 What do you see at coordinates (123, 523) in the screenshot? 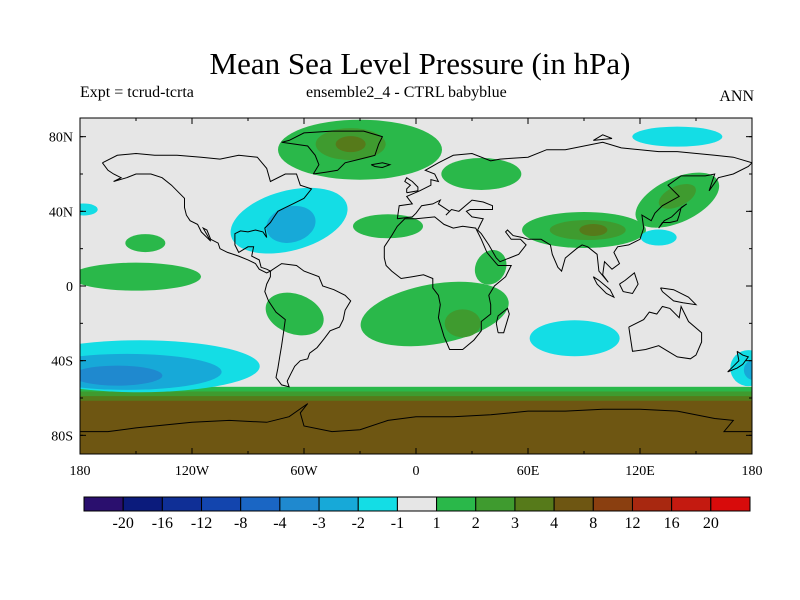
I see `colorbar-label: -20` at bounding box center [123, 523].